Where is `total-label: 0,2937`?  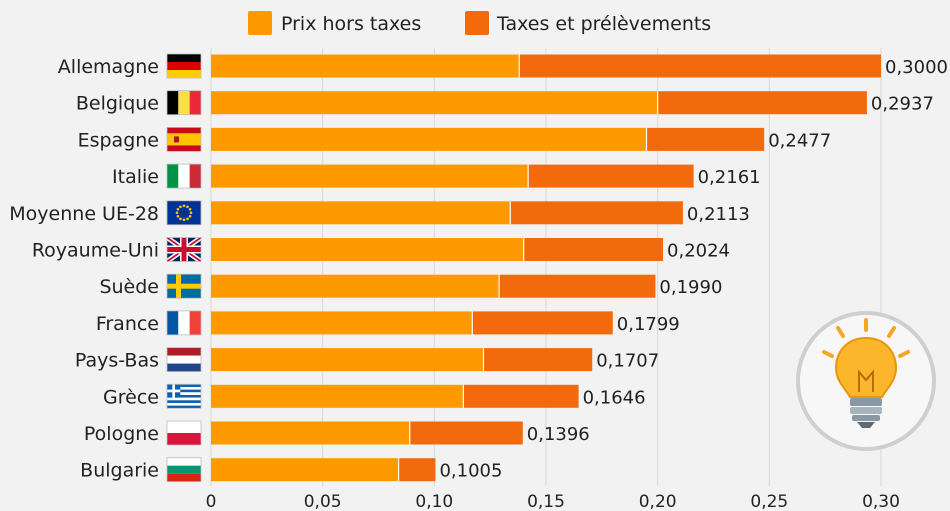 total-label: 0,2937 is located at coordinates (902, 104).